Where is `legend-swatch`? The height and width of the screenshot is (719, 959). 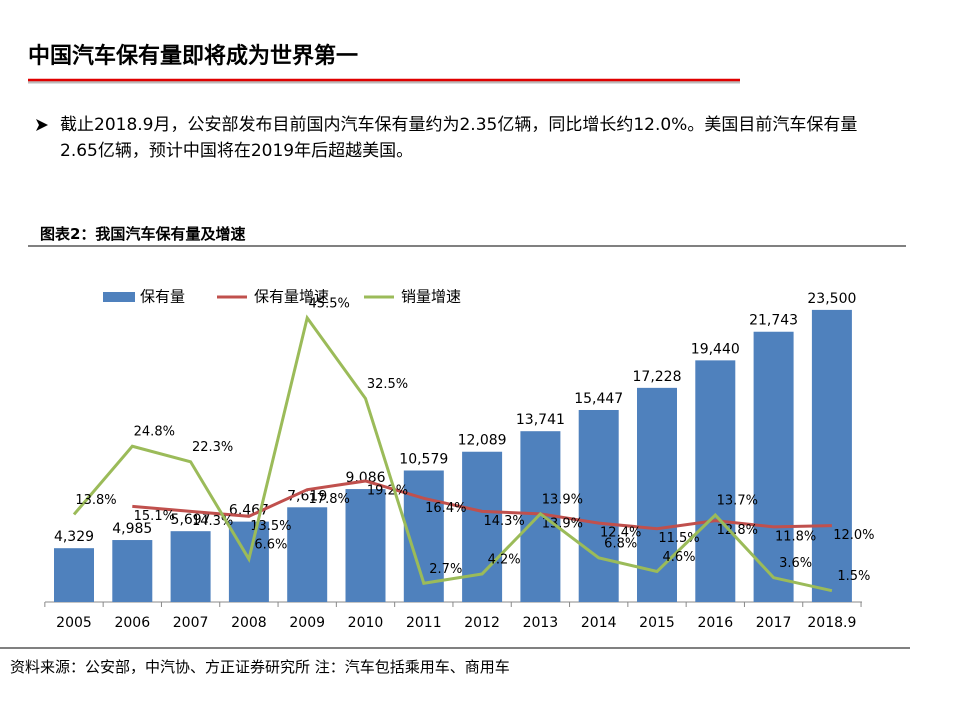 legend-swatch is located at coordinates (119, 297).